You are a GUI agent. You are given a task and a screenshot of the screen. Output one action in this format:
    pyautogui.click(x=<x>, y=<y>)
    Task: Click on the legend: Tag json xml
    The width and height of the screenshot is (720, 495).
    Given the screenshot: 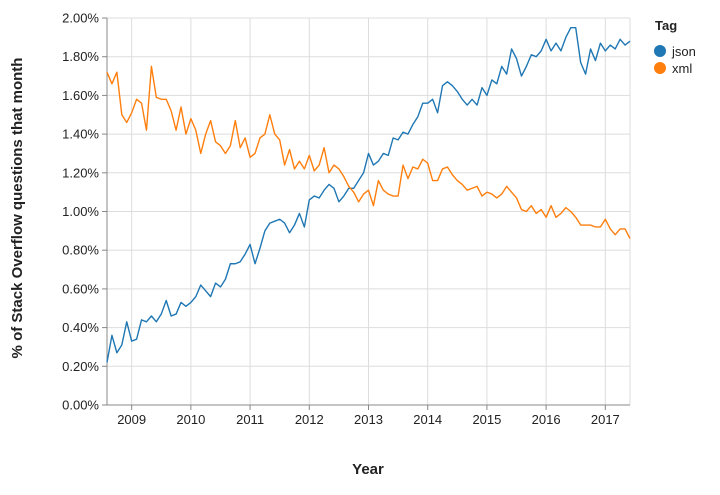 What is the action you would take?
    pyautogui.click(x=675, y=47)
    